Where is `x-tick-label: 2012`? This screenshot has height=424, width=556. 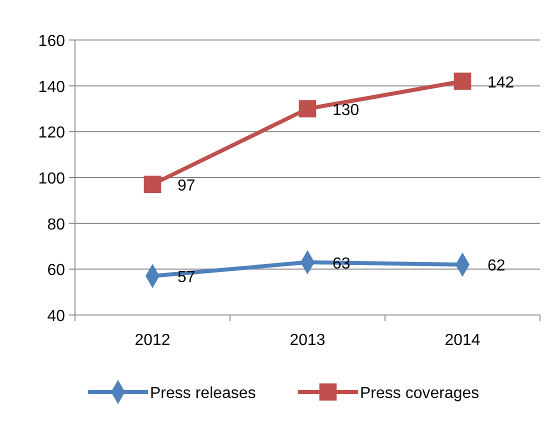 x-tick-label: 2012 is located at coordinates (152, 340).